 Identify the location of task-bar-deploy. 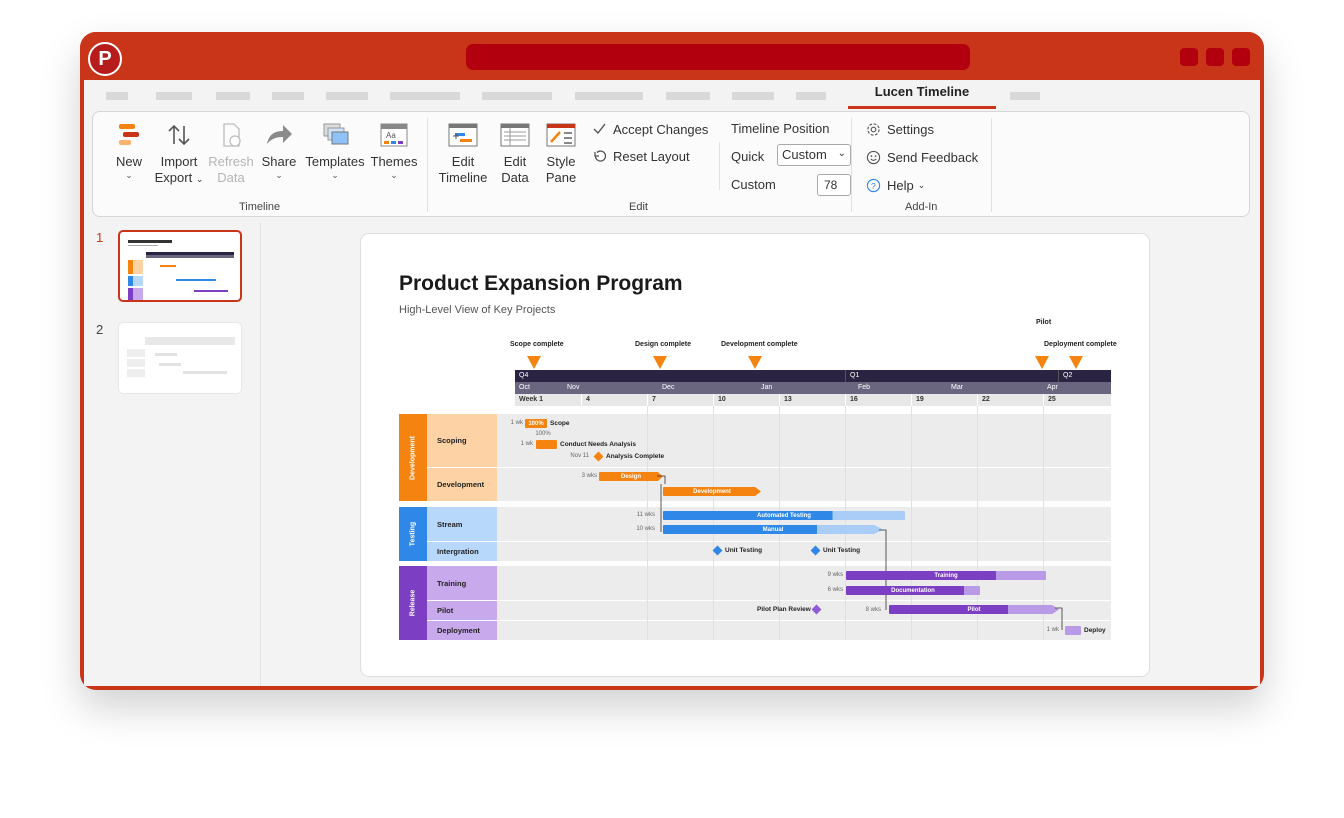
(1073, 630).